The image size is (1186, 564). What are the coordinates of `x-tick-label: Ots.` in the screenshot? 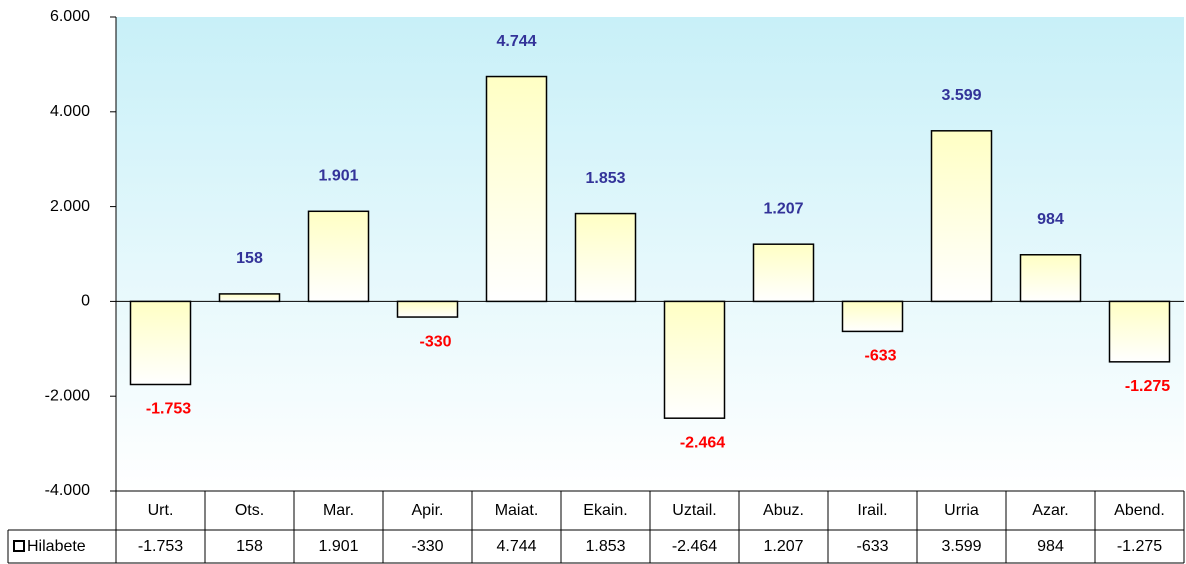 It's located at (249, 510).